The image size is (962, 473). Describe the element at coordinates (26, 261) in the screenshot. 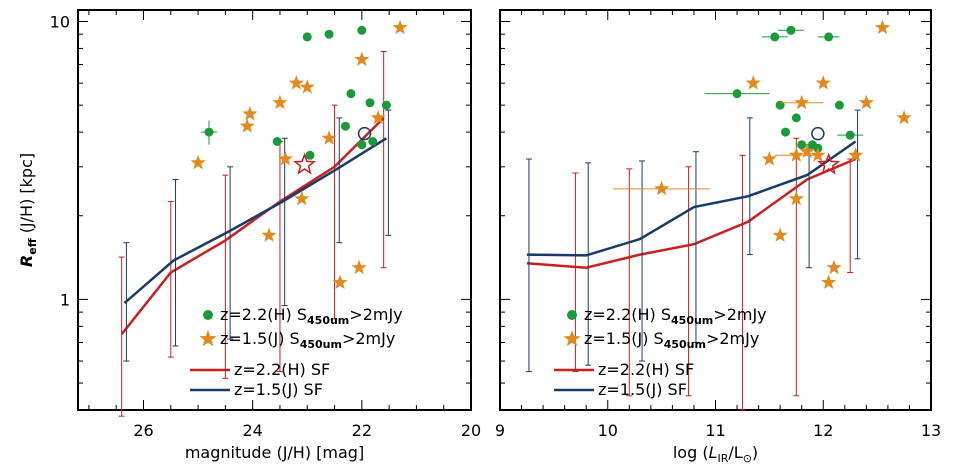

I see `y-axis-label-part: R` at that location.